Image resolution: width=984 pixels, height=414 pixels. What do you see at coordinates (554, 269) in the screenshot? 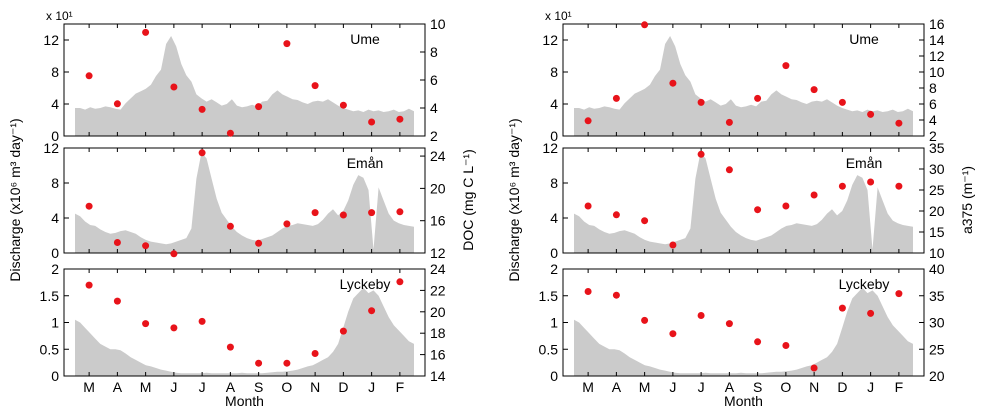
I see `left-tick-label: 2` at bounding box center [554, 269].